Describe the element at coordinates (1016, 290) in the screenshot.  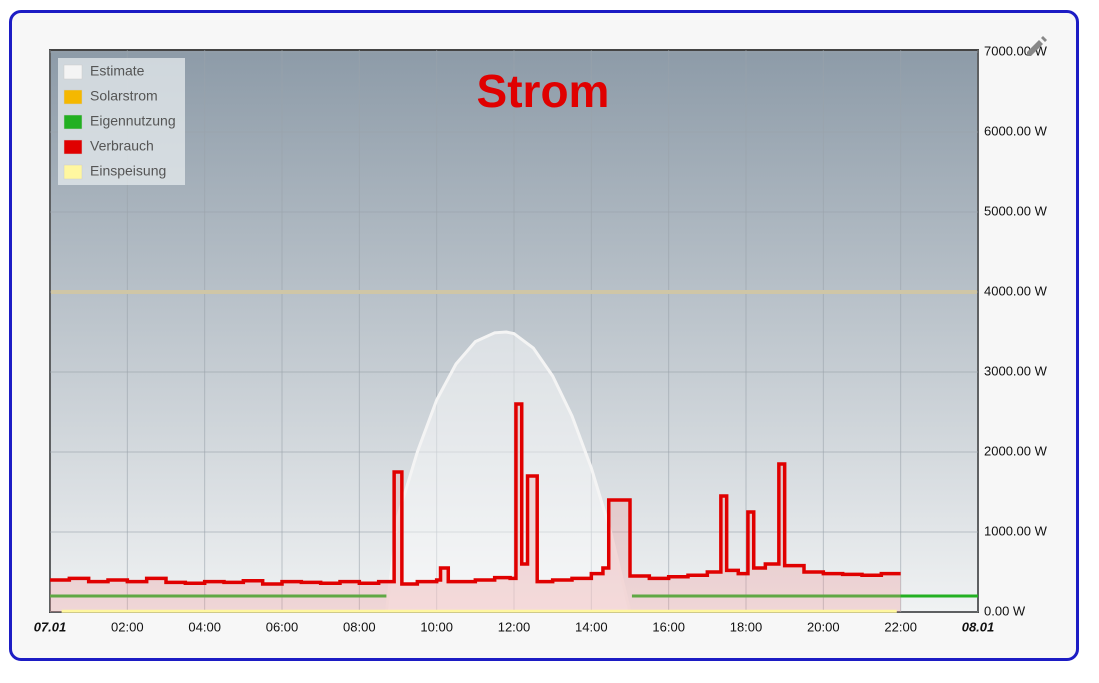
I see `y-tick-label: 4000.00 W` at that location.